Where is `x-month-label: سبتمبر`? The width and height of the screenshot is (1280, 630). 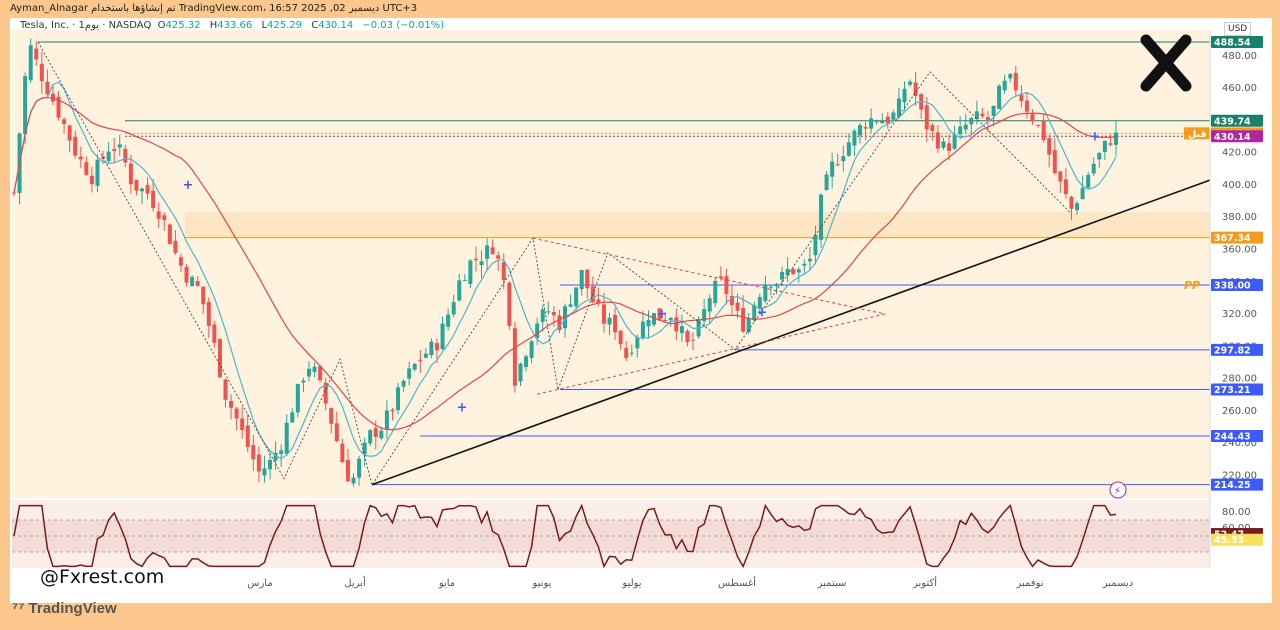
x-month-label: سبتمبر is located at coordinates (832, 583).